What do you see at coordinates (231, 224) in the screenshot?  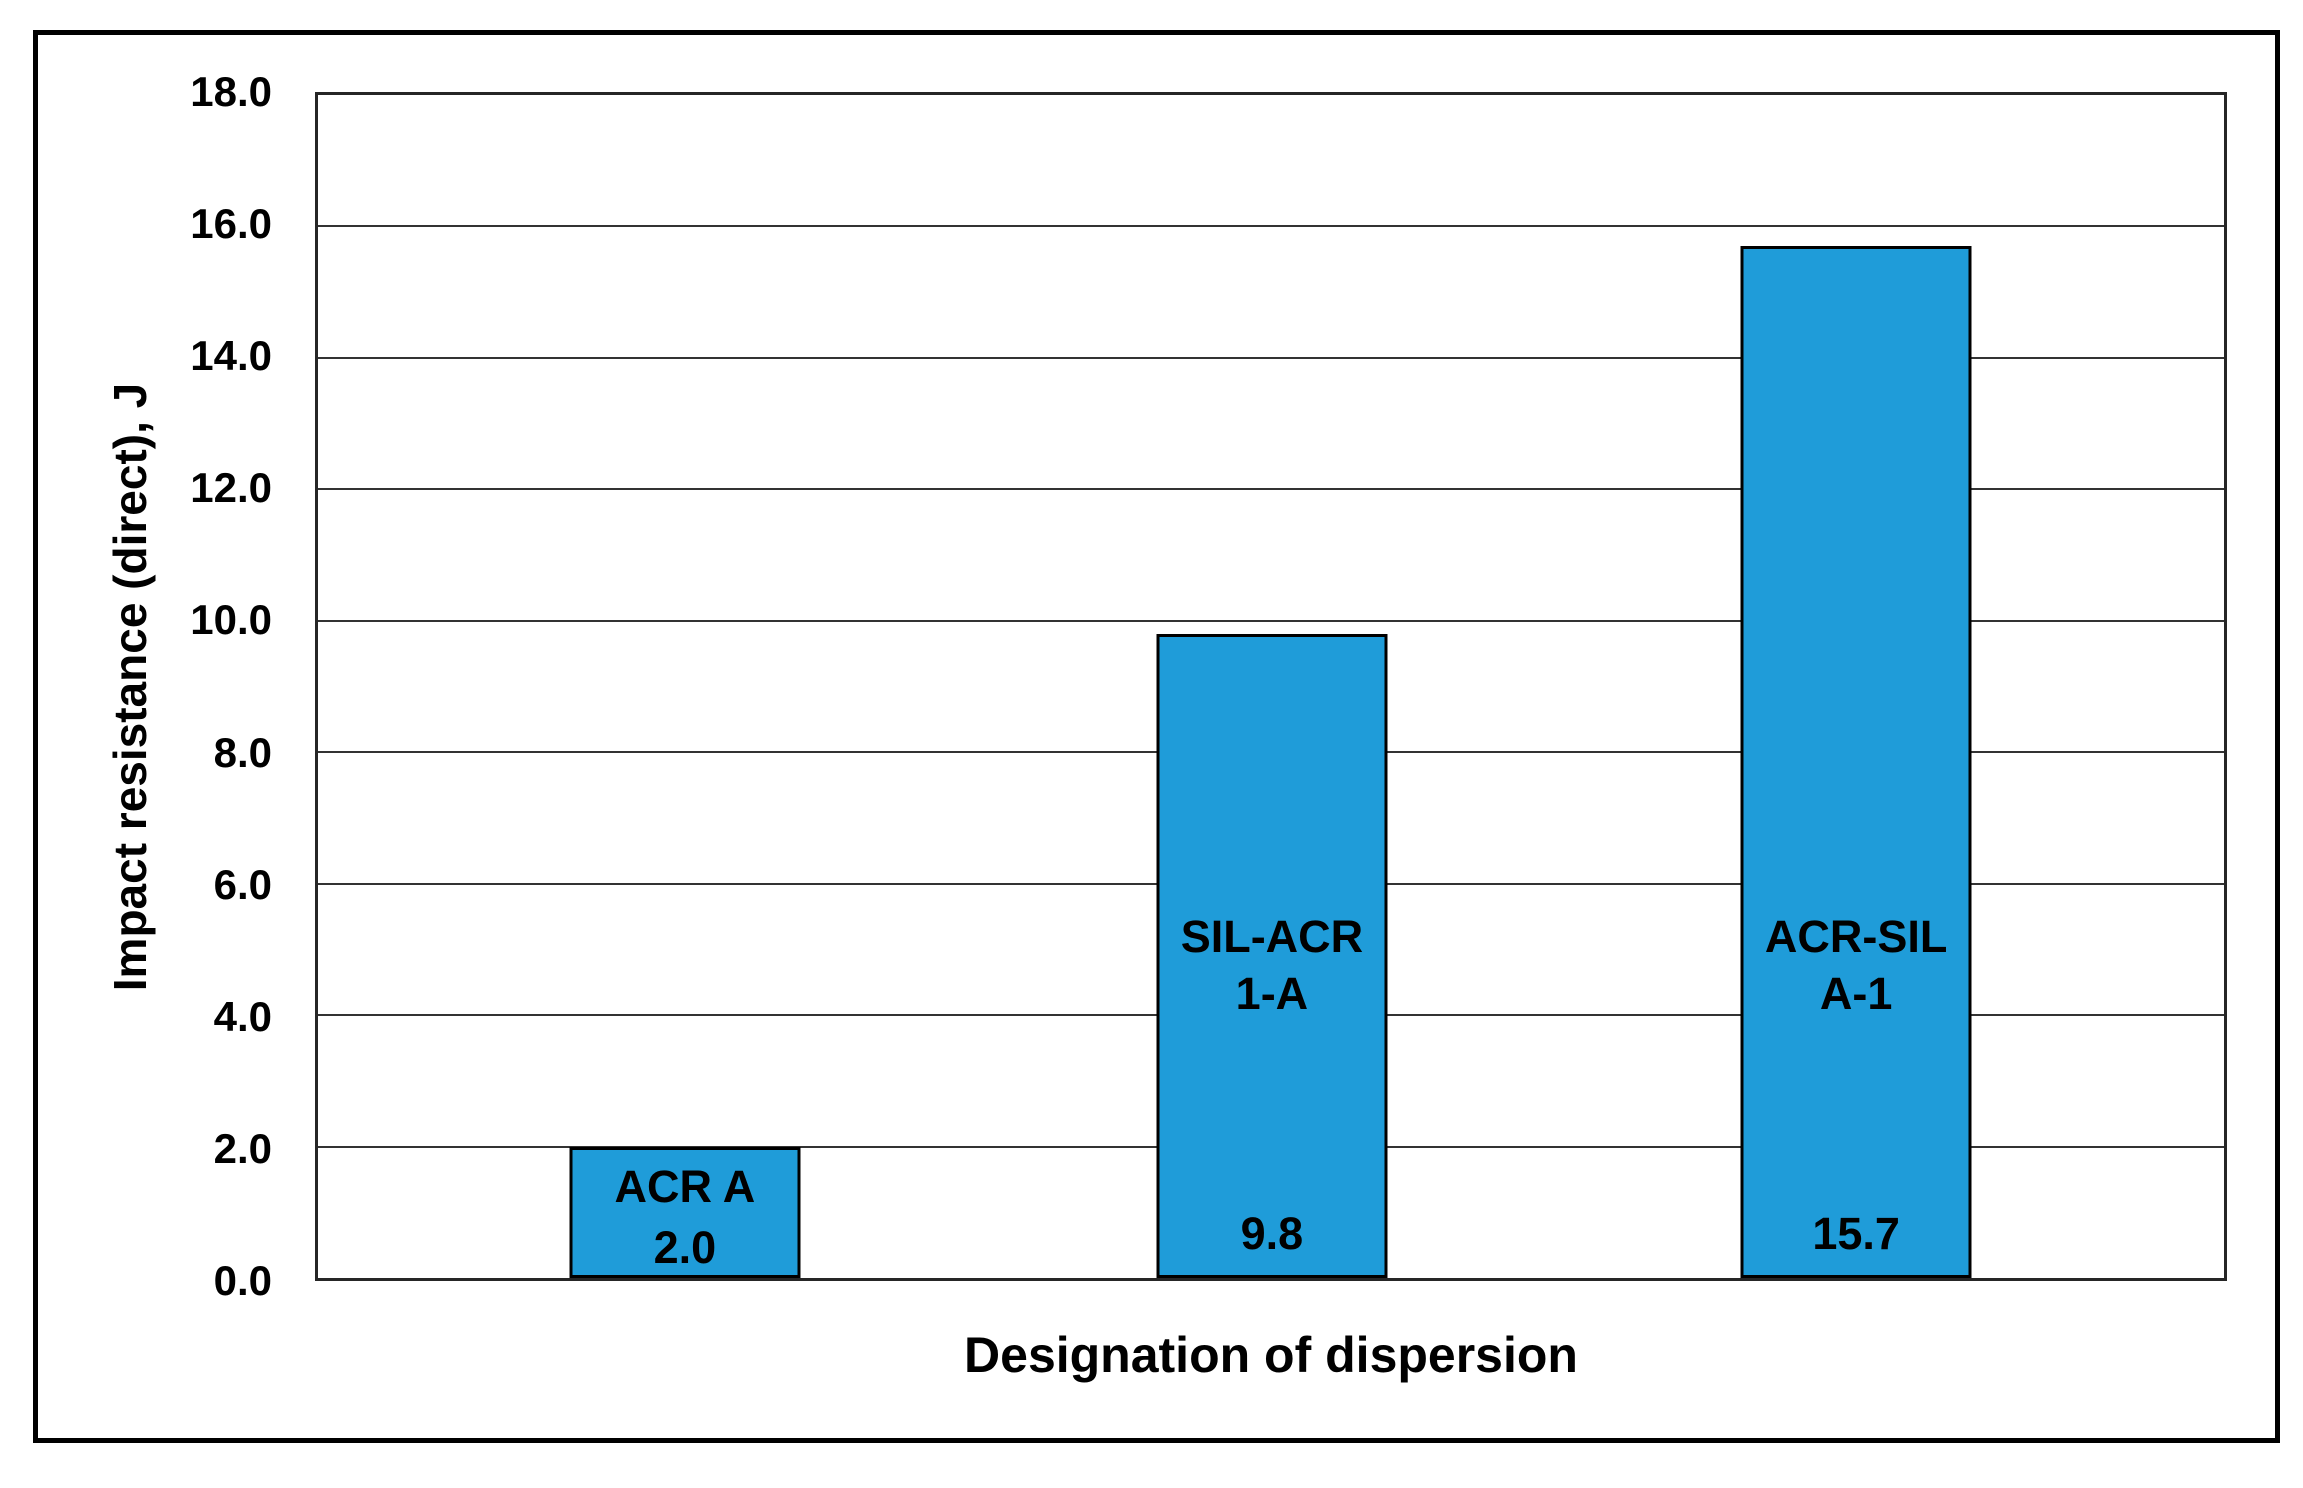 I see `y-tick-label: 16.0` at bounding box center [231, 224].